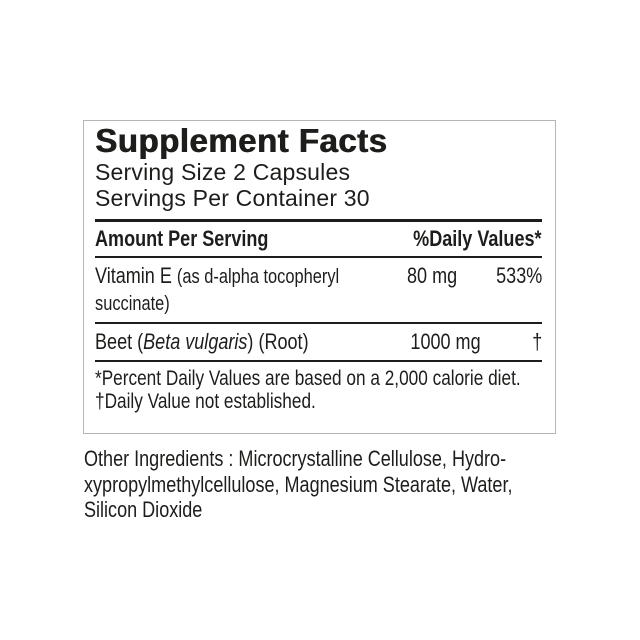 This screenshot has height=640, width=640. Describe the element at coordinates (511, 342) in the screenshot. I see `ingredient-daily-value-cell: †` at that location.